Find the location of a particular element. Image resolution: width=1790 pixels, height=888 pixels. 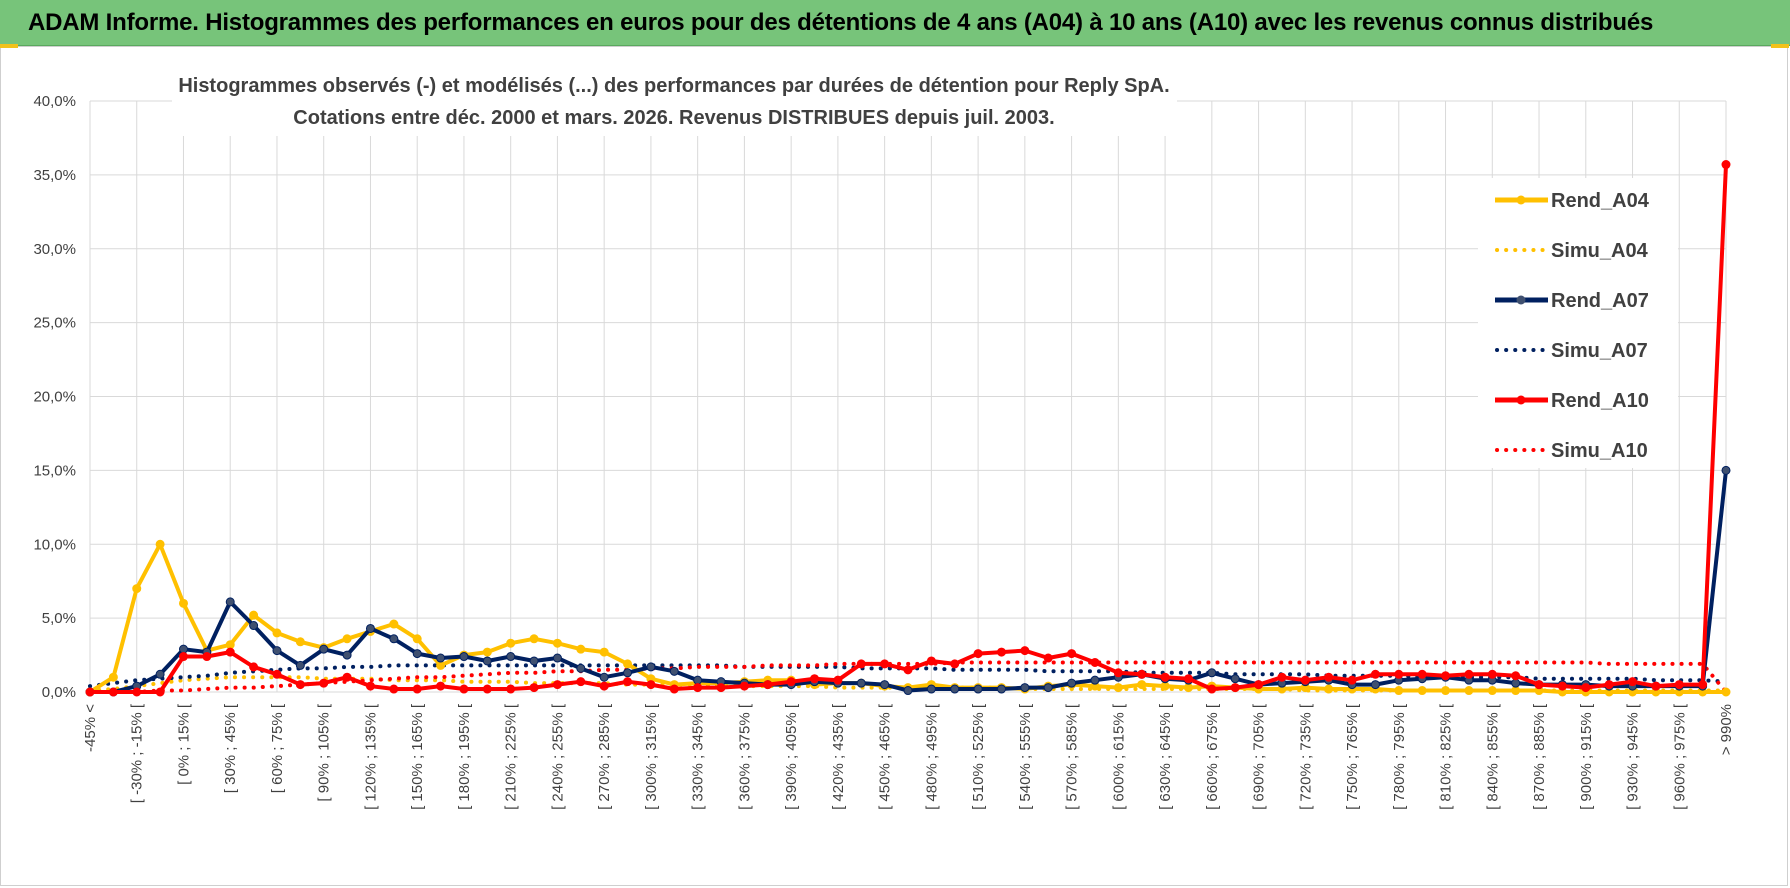

legend-background is located at coordinates (1578, 323).